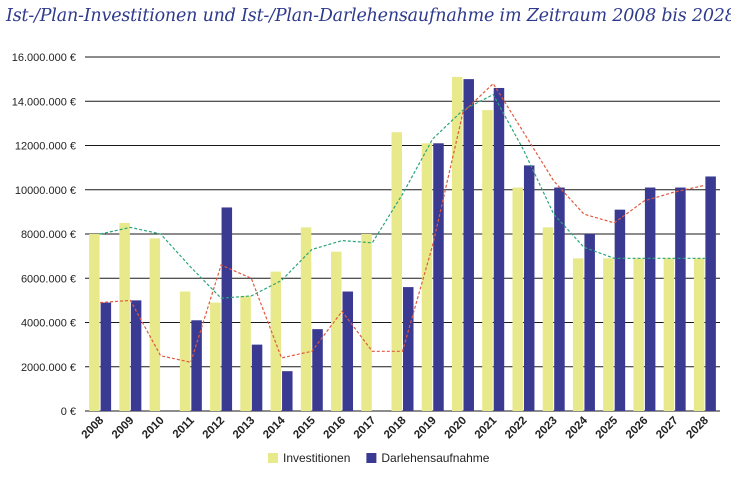 Image resolution: width=731 pixels, height=503 pixels. Describe the element at coordinates (697, 427) in the screenshot. I see `x-tick-label: 2028` at that location.